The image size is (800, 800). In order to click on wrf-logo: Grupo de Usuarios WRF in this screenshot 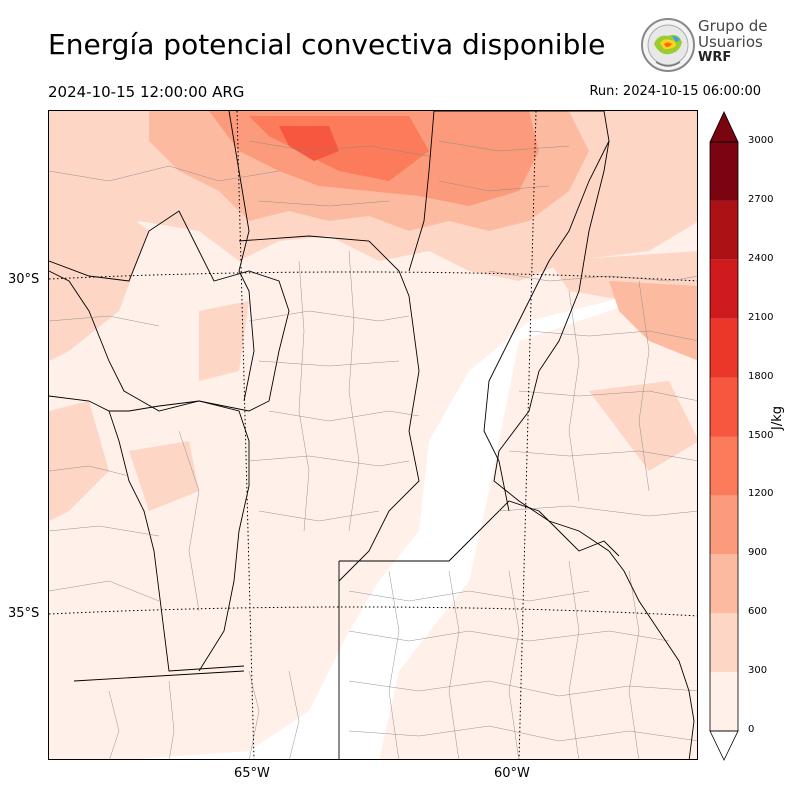, I will do `click(705, 45)`.